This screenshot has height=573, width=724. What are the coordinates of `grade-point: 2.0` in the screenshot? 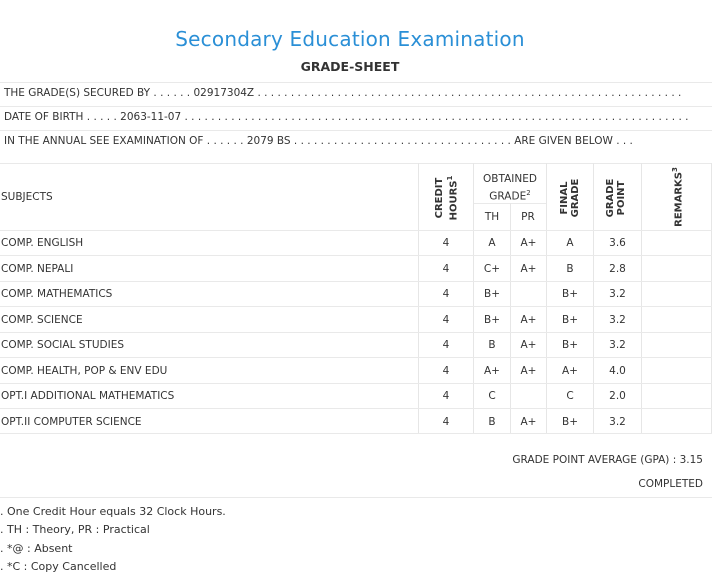 It's located at (617, 396).